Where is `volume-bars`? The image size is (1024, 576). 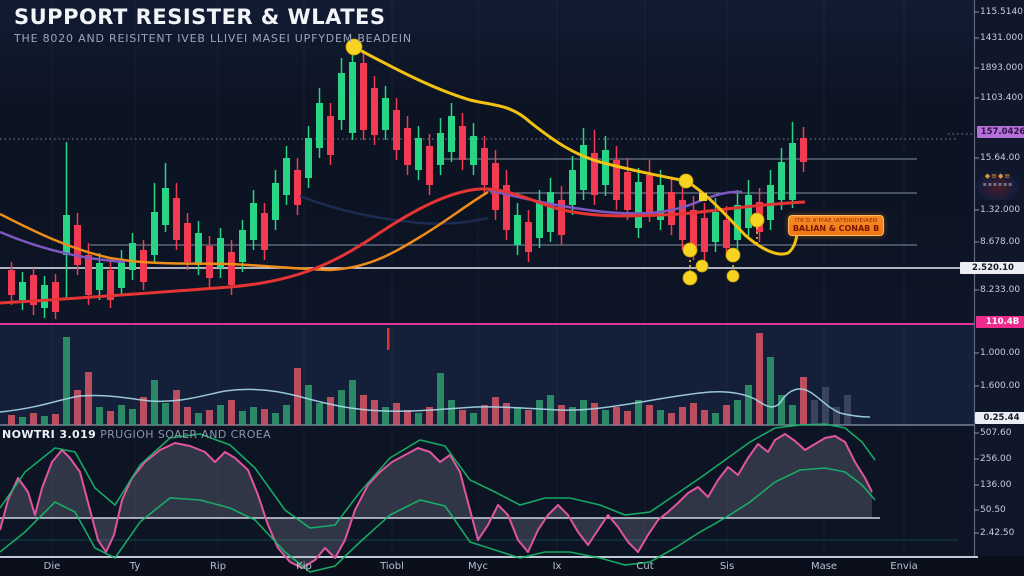 volume-bars is located at coordinates (435, 376).